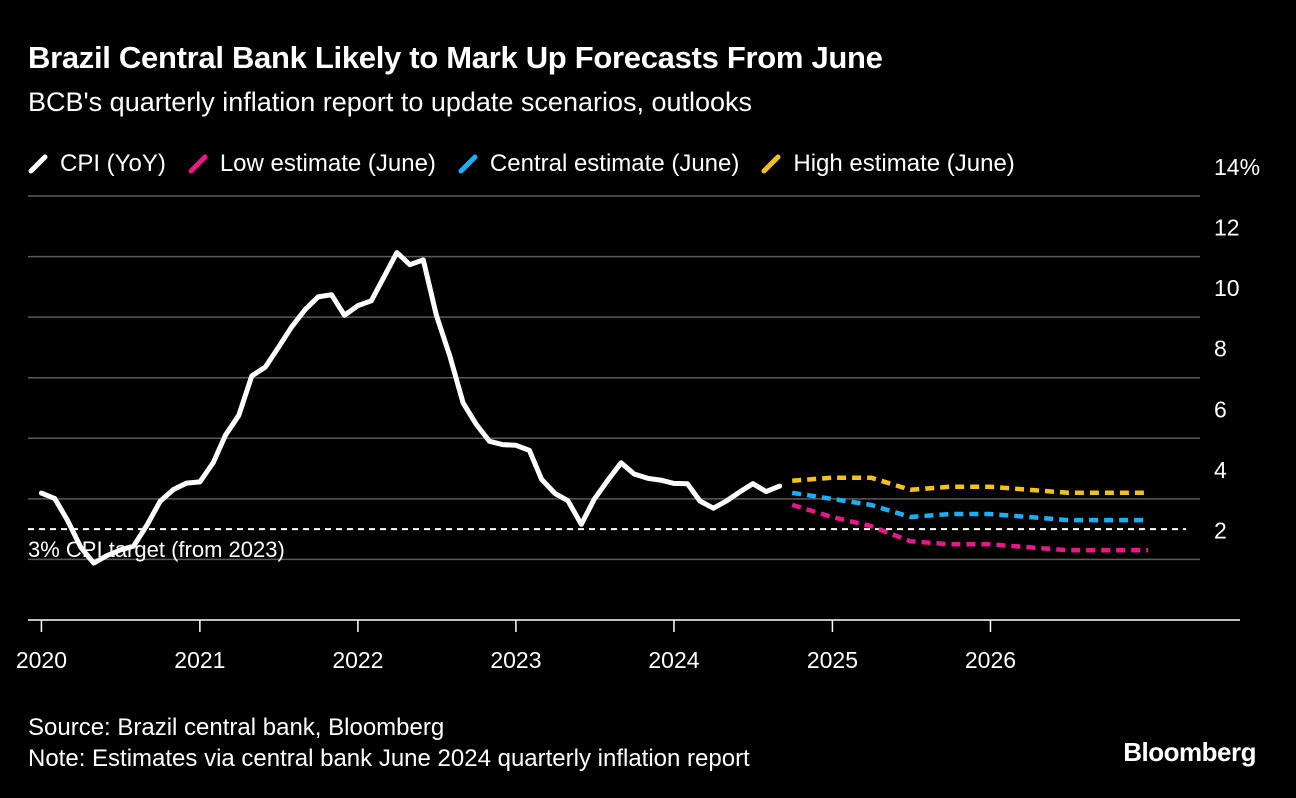  What do you see at coordinates (515, 660) in the screenshot?
I see `x-tick-label-2023: 2023` at bounding box center [515, 660].